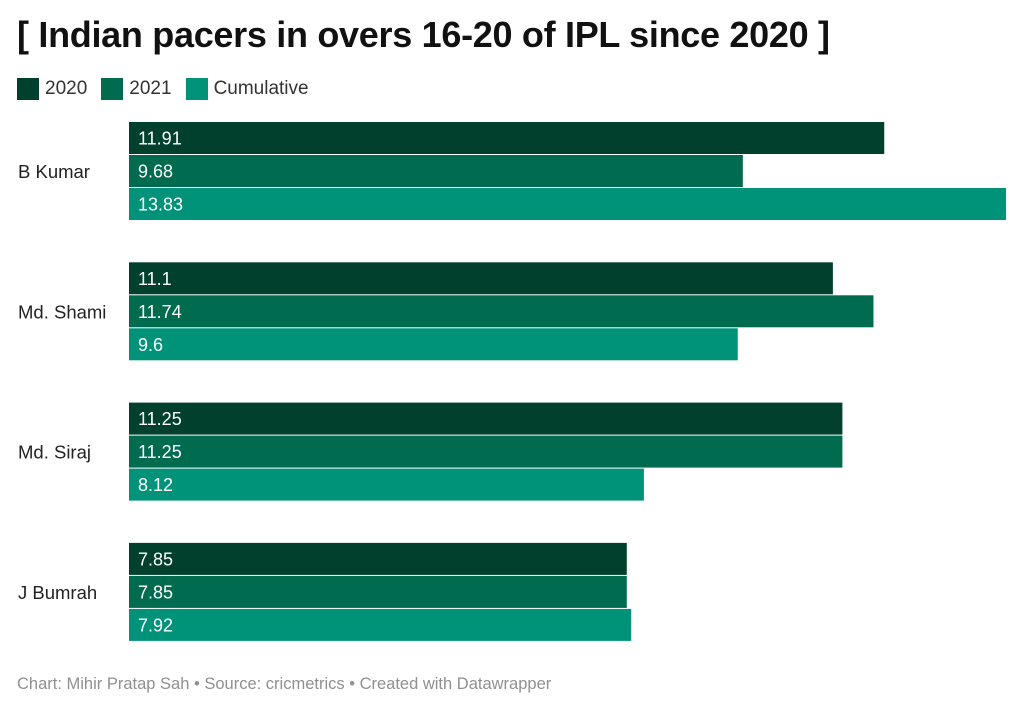  Describe the element at coordinates (436, 171) in the screenshot. I see `bar-b-kumar-2021` at that location.